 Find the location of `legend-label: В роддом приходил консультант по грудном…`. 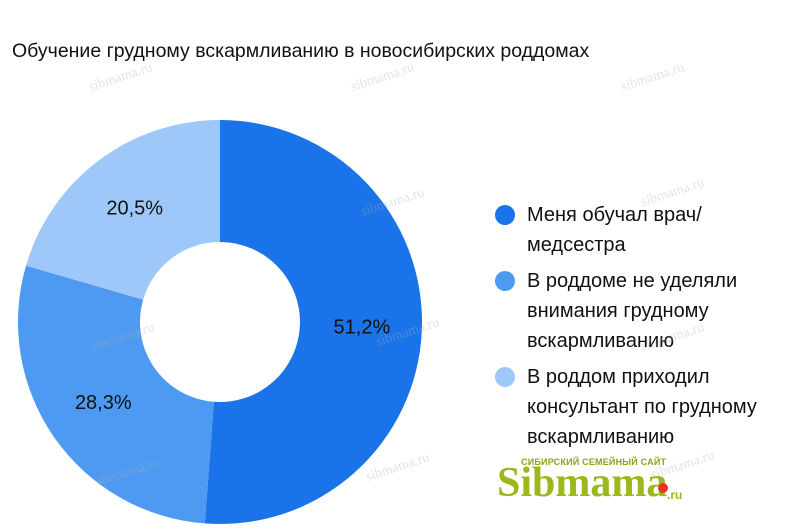

legend-label: В роддом приходил консультант по грудном… is located at coordinates (642, 407).